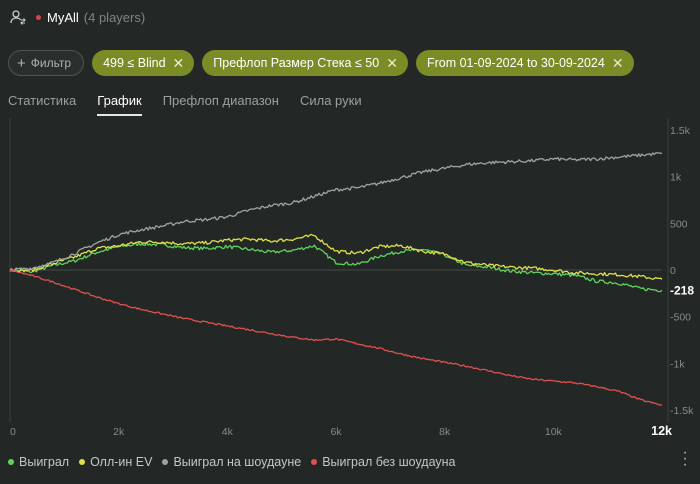 The width and height of the screenshot is (700, 484). What do you see at coordinates (445, 432) in the screenshot?
I see `x-tick-label: 8k` at bounding box center [445, 432].